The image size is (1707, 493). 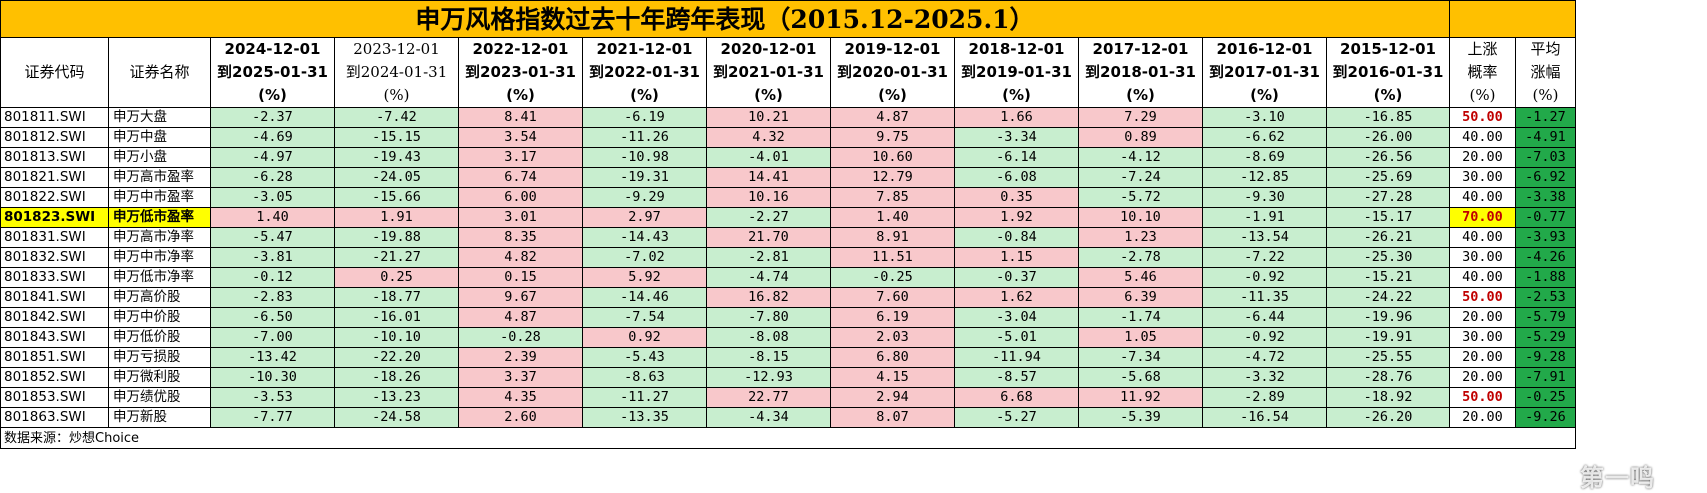 I want to click on security-code: 801841.SWI, so click(x=54, y=297).